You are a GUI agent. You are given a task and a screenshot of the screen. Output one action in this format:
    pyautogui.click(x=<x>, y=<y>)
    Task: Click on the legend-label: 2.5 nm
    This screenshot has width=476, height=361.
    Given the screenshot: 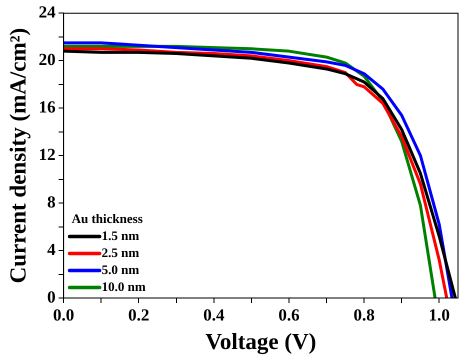 What is the action you would take?
    pyautogui.click(x=121, y=252)
    